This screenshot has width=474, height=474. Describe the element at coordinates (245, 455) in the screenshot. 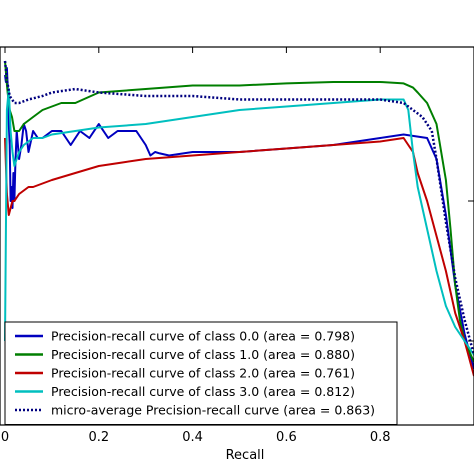

I see `x-axis-label: Recall` at that location.